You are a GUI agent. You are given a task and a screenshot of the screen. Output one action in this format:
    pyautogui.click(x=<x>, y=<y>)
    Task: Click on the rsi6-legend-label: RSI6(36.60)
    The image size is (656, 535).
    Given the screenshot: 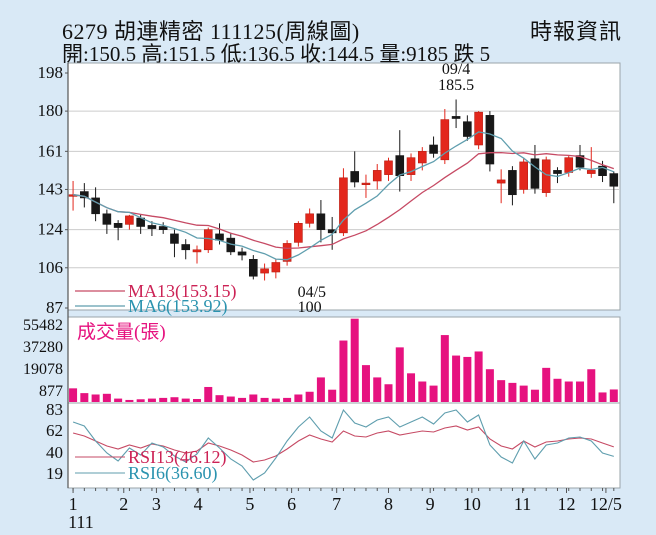 What is the action you would take?
    pyautogui.click(x=173, y=473)
    